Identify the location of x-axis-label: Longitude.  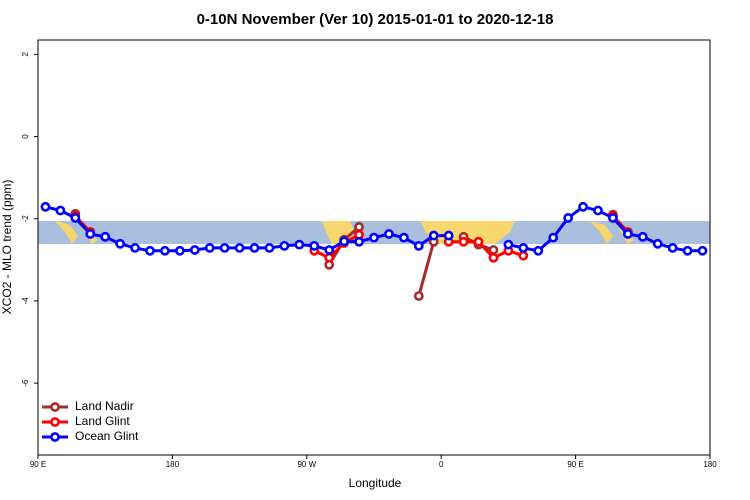
(375, 483).